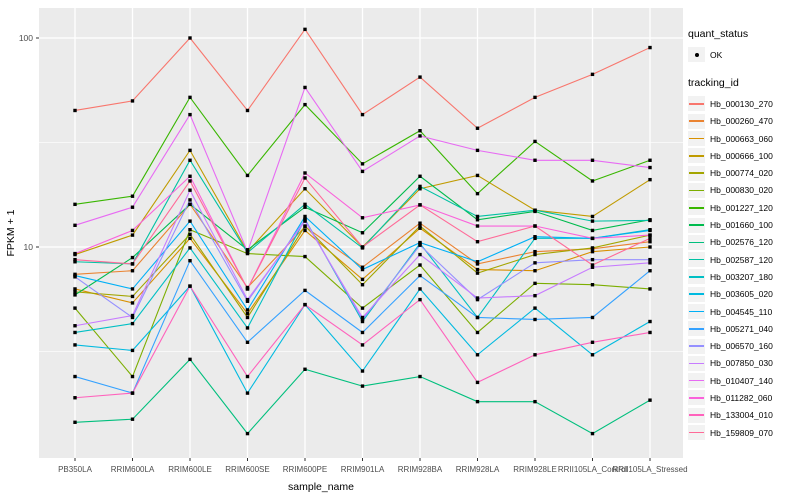 Image resolution: width=800 pixels, height=500 pixels. I want to click on legend-item-label: Hb_000774_020, so click(741, 173).